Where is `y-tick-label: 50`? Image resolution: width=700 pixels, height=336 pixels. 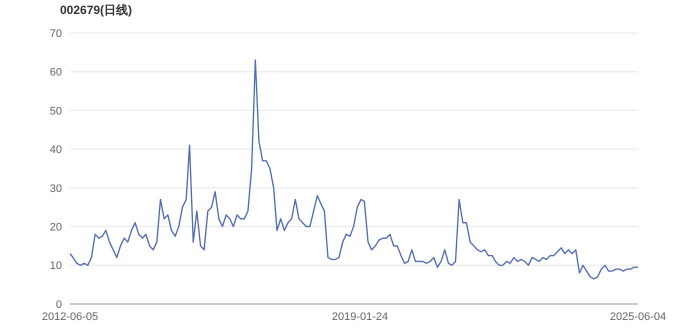 y-tick-label: 50 is located at coordinates (56, 111).